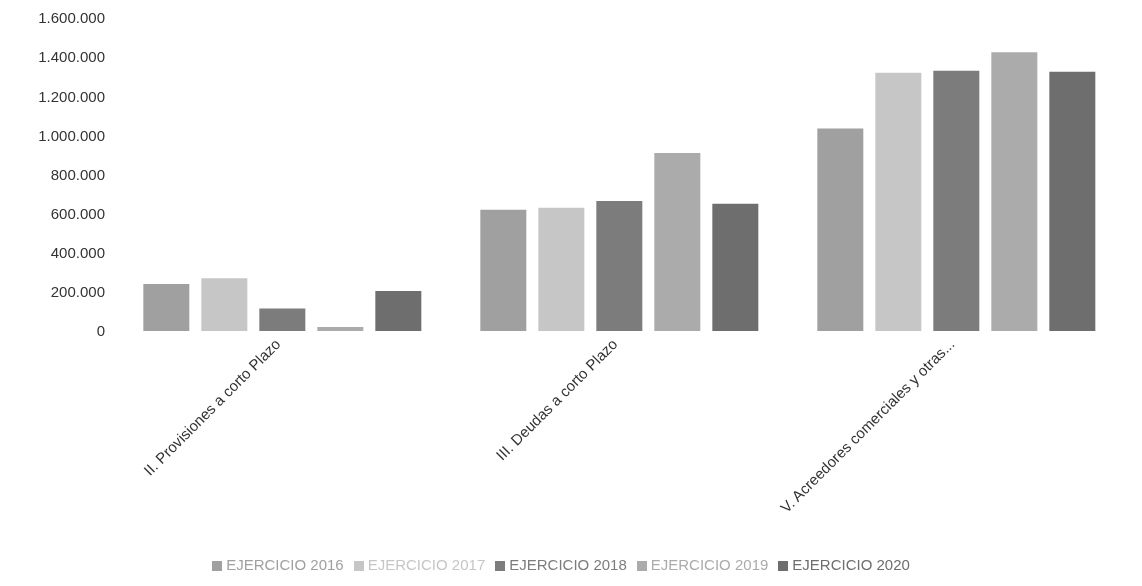  I want to click on legend-label: EJERCICIO 2019, so click(709, 564).